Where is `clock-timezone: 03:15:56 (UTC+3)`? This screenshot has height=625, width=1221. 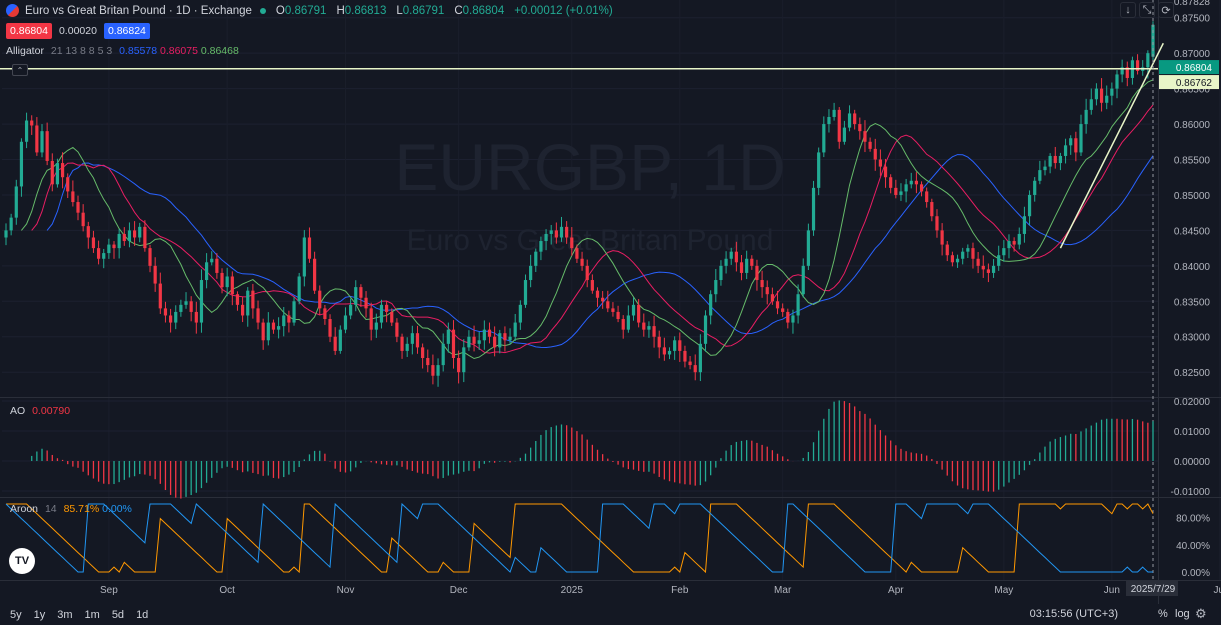
clock-timezone: 03:15:56 (UTC+3) is located at coordinates (1073, 614).